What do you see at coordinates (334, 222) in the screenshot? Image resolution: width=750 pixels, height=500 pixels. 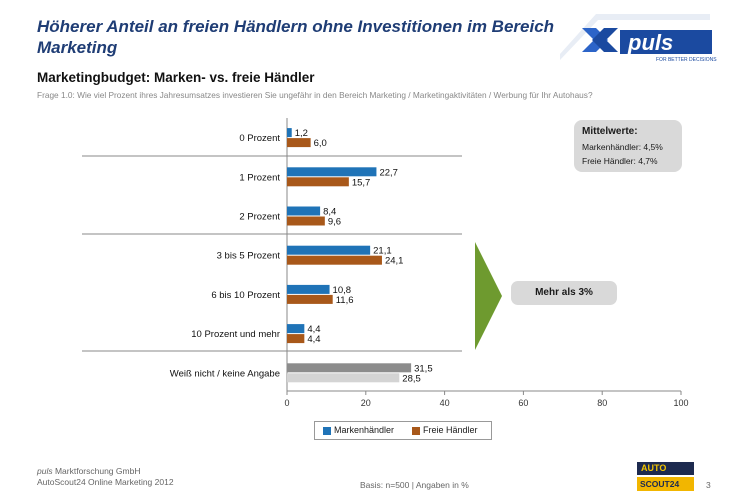 I see `data-label: 9,6` at bounding box center [334, 222].